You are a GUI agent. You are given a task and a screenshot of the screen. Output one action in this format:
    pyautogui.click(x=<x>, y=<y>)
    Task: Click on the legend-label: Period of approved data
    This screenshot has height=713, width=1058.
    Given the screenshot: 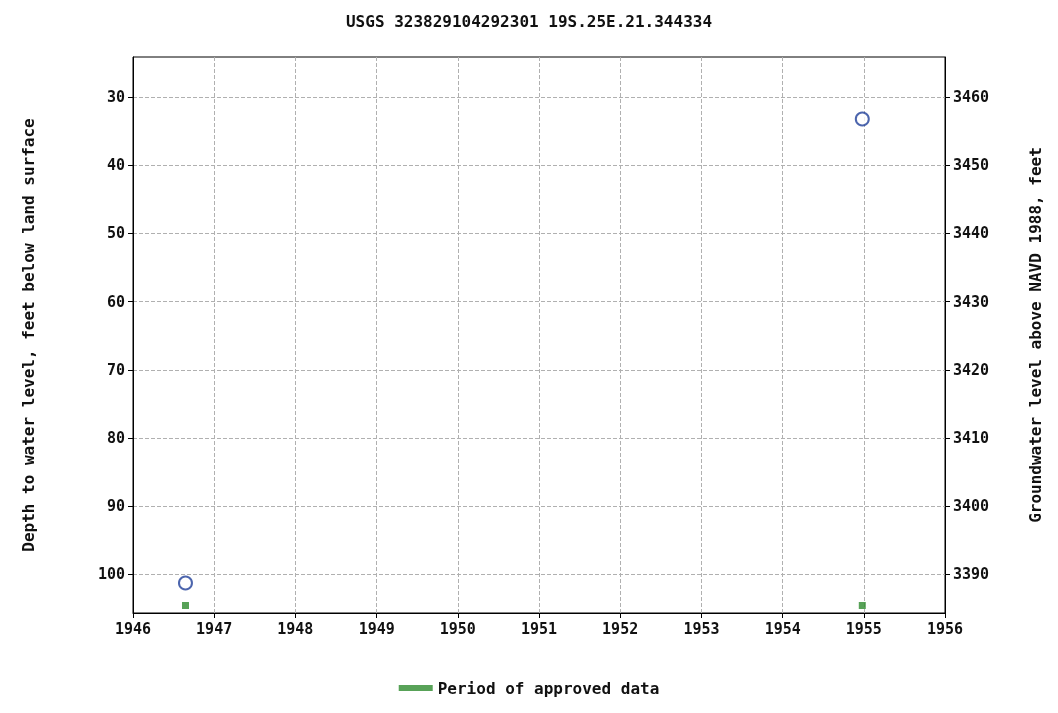 What is the action you would take?
    pyautogui.click(x=548, y=688)
    